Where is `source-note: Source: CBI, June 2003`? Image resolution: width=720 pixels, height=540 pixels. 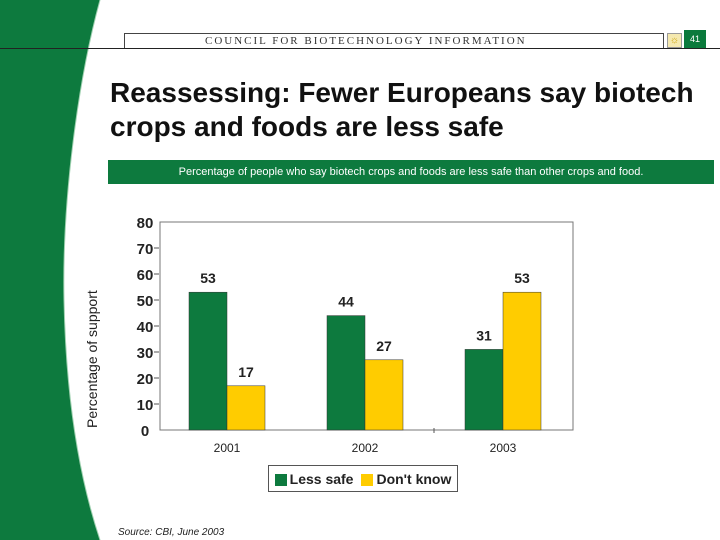
source-note: Source: CBI, June 2003 is located at coordinates (171, 532).